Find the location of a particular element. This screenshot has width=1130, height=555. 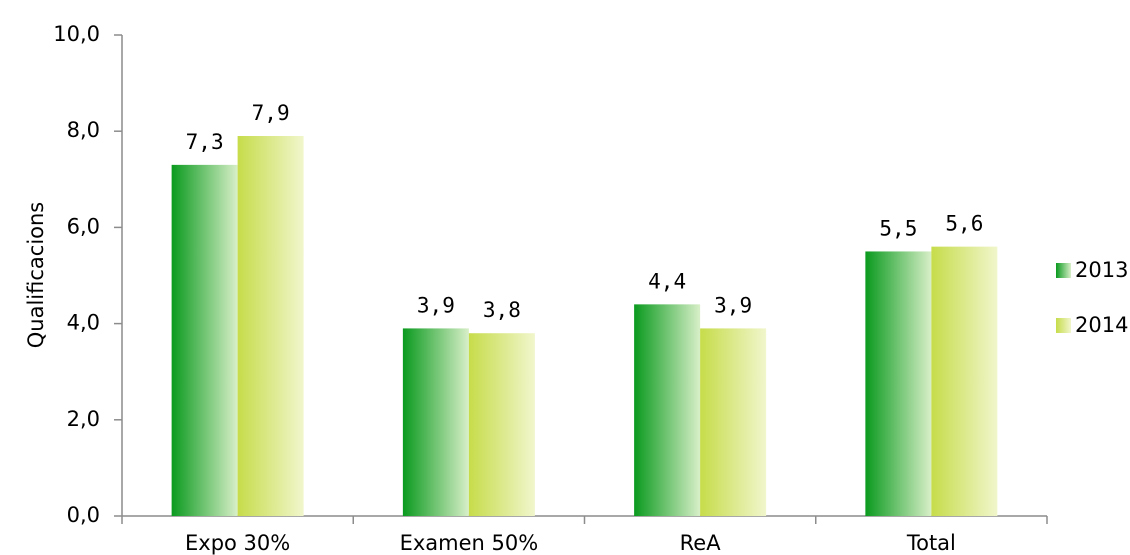

legend-swatch-2013 is located at coordinates (1063, 270).